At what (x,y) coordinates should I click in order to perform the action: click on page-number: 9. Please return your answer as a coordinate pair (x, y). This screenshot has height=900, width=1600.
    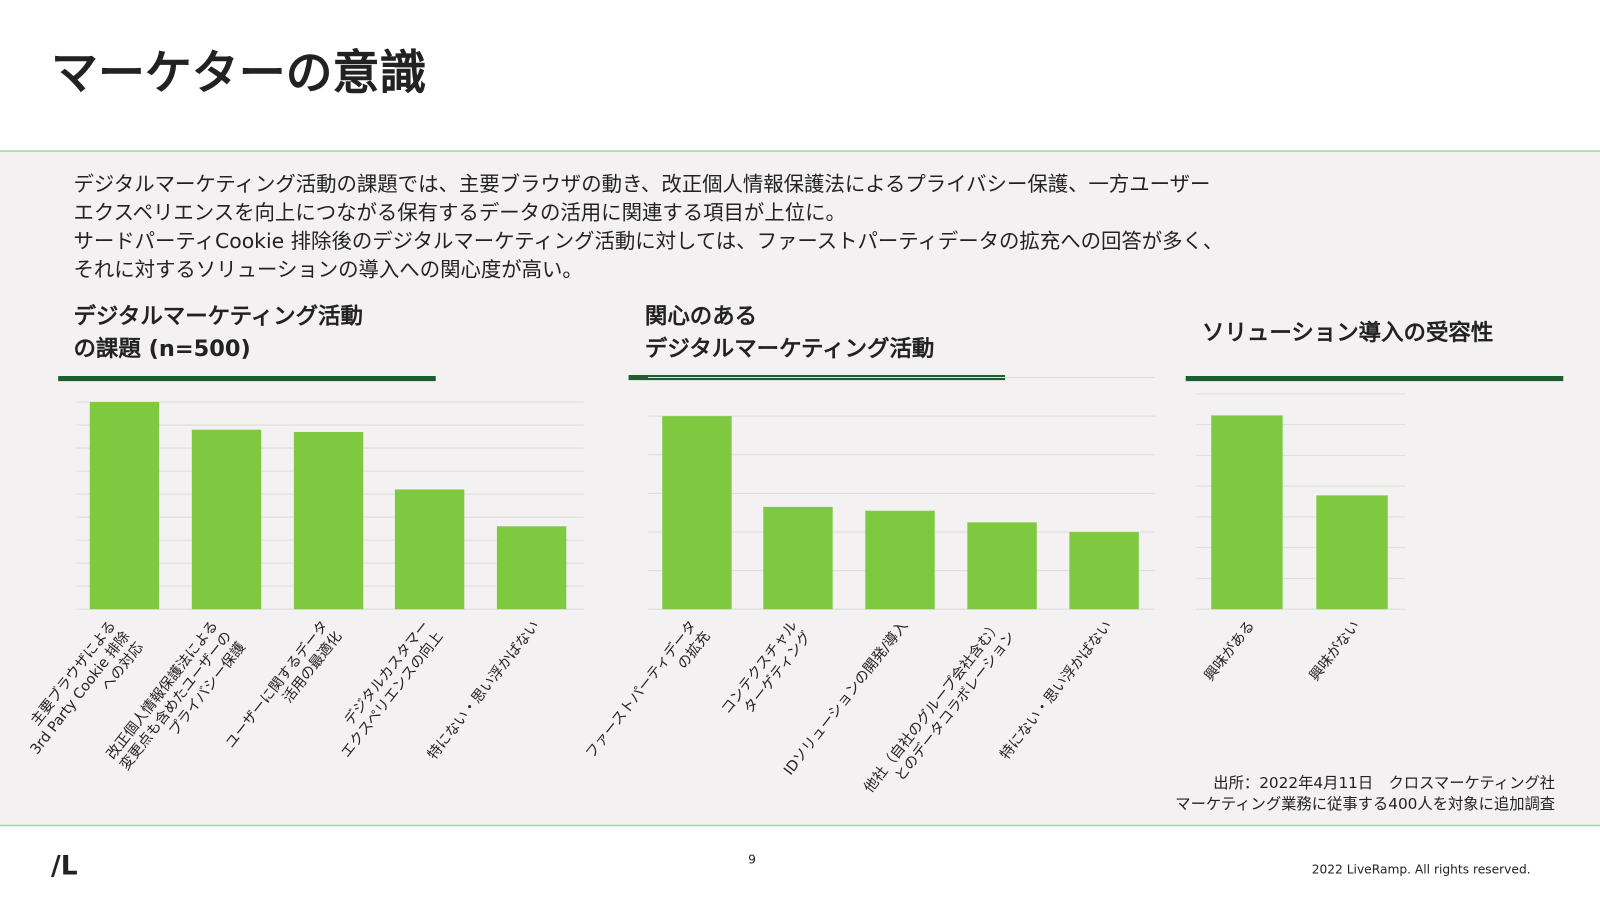
    Looking at the image, I should click on (752, 859).